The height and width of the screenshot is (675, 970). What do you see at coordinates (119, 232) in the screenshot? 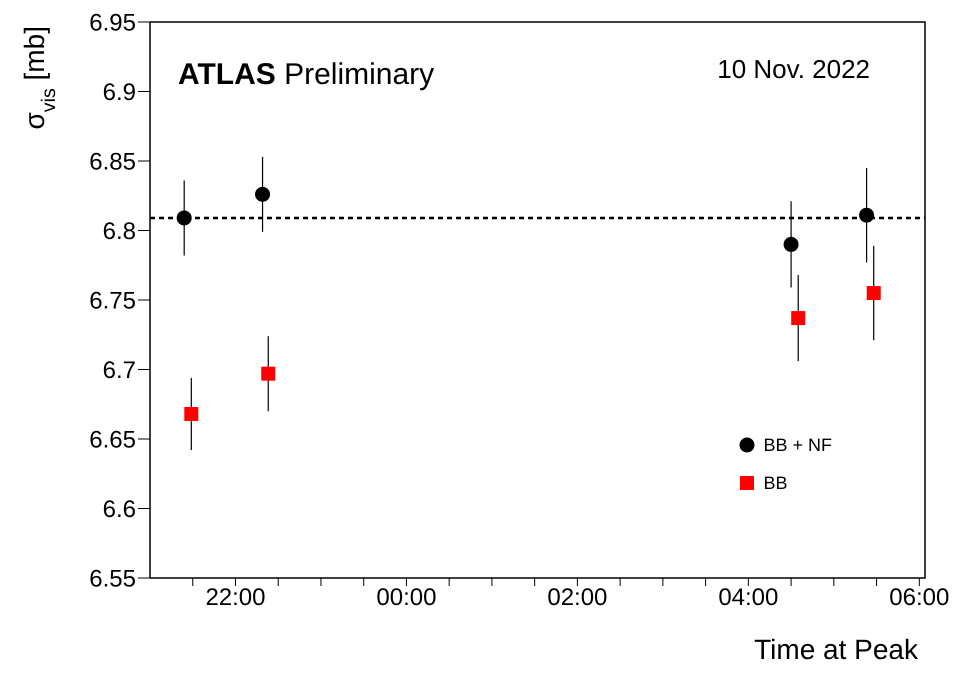
I see `y-tick-label: 6.8` at bounding box center [119, 232].